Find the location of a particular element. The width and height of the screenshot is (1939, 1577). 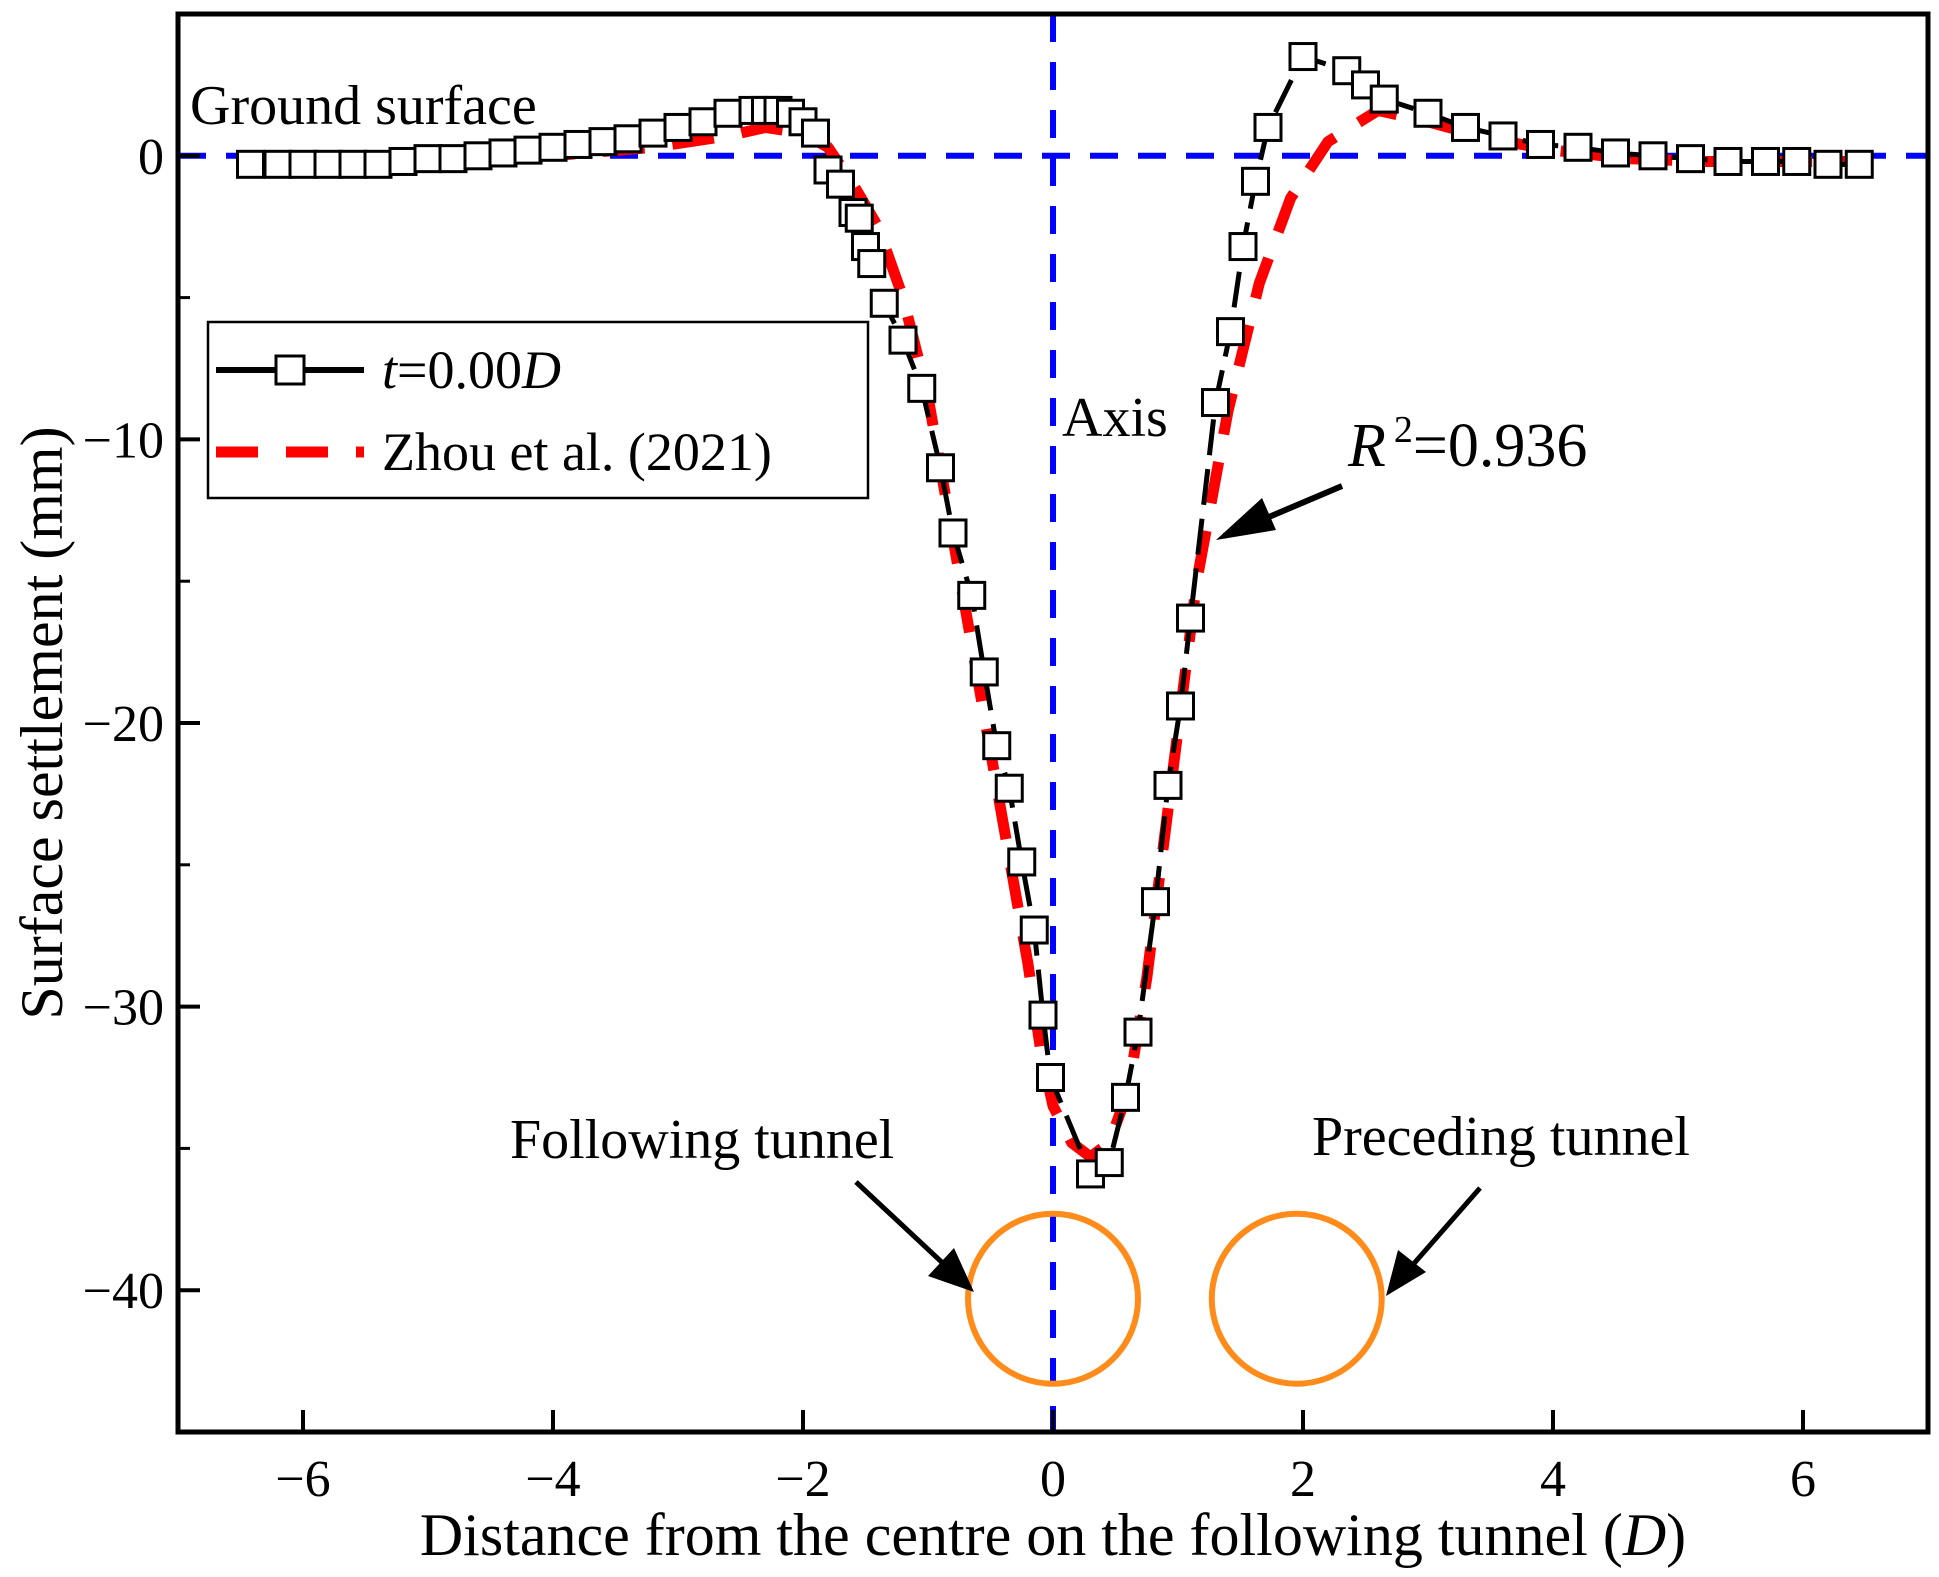

r2-label: R 2=0.936 is located at coordinates (1467, 444).